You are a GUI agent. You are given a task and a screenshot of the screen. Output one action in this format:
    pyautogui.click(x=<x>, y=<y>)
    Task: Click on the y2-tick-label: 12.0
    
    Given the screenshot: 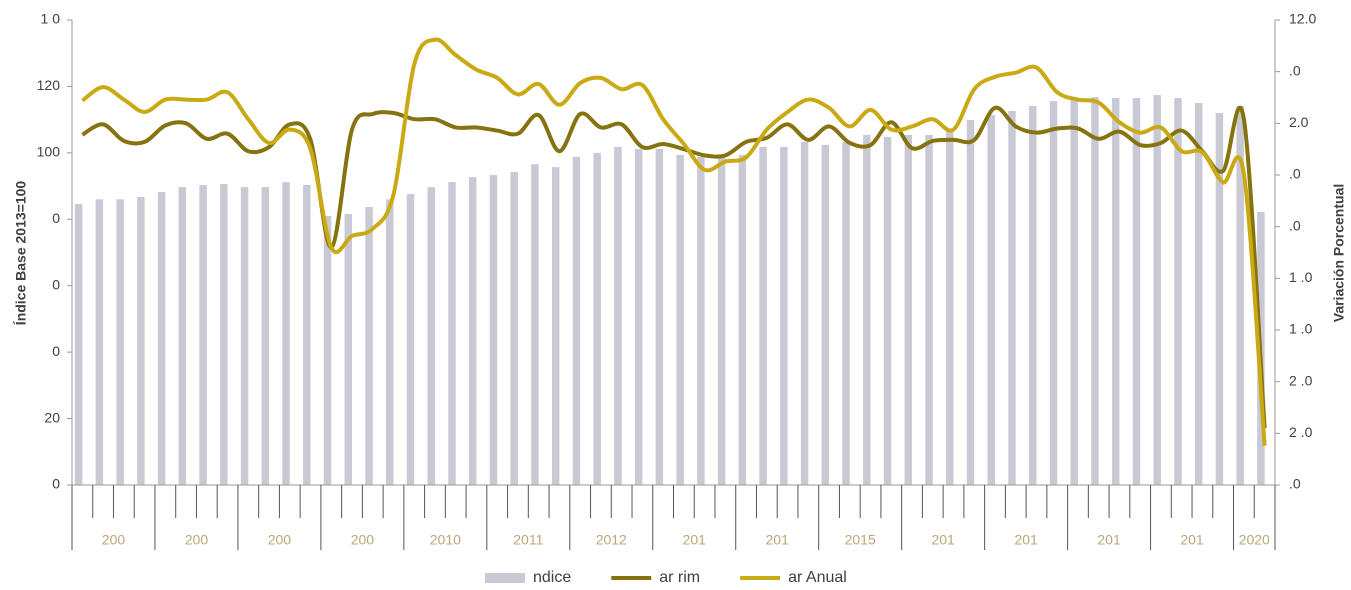 What is the action you would take?
    pyautogui.click(x=1302, y=19)
    